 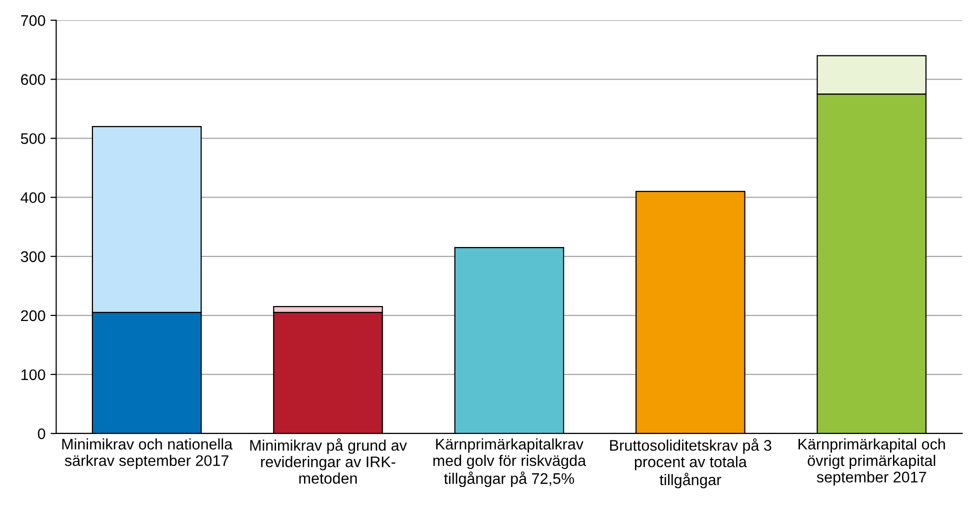 What do you see at coordinates (33, 374) in the screenshot?
I see `y-tick-label: 100` at bounding box center [33, 374].